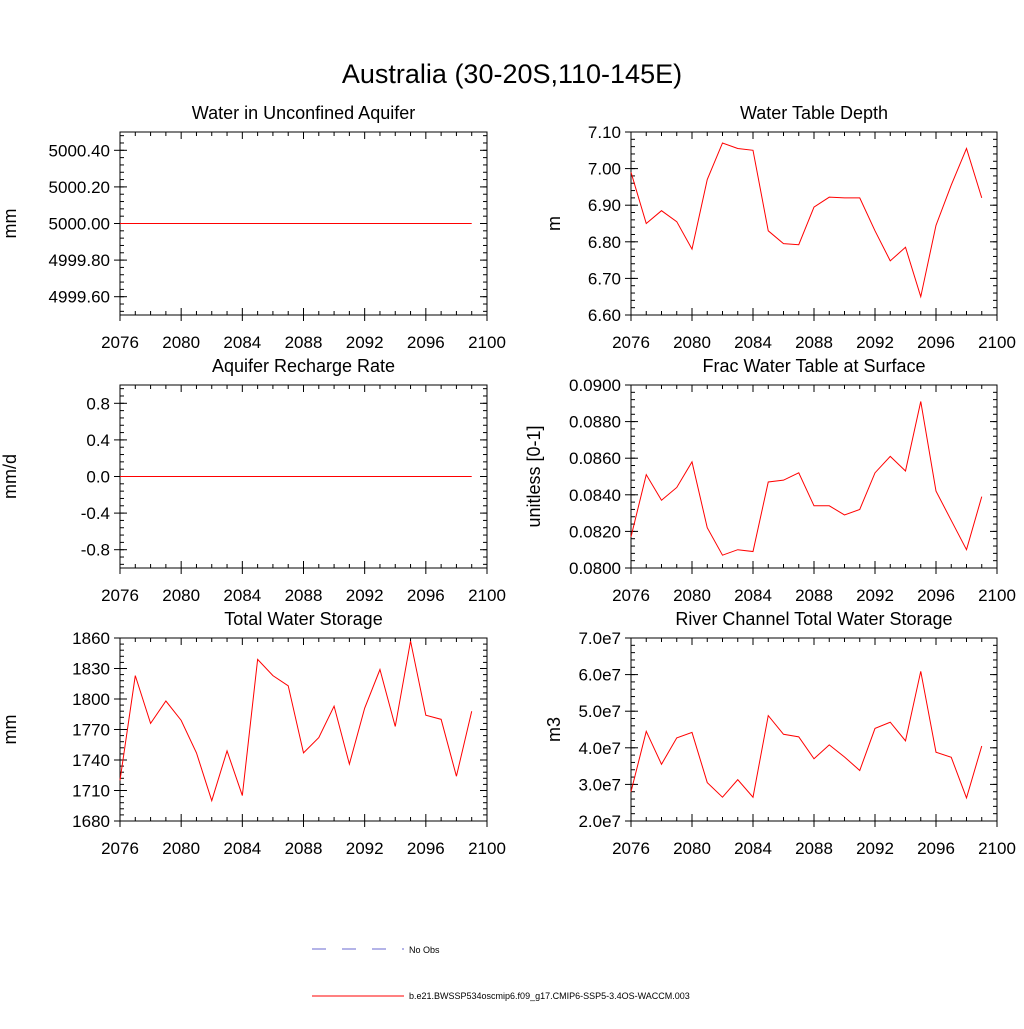 Image resolution: width=1024 pixels, height=1029 pixels. Describe the element at coordinates (595, 422) in the screenshot. I see `y-tick-label: 0.0880` at that location.